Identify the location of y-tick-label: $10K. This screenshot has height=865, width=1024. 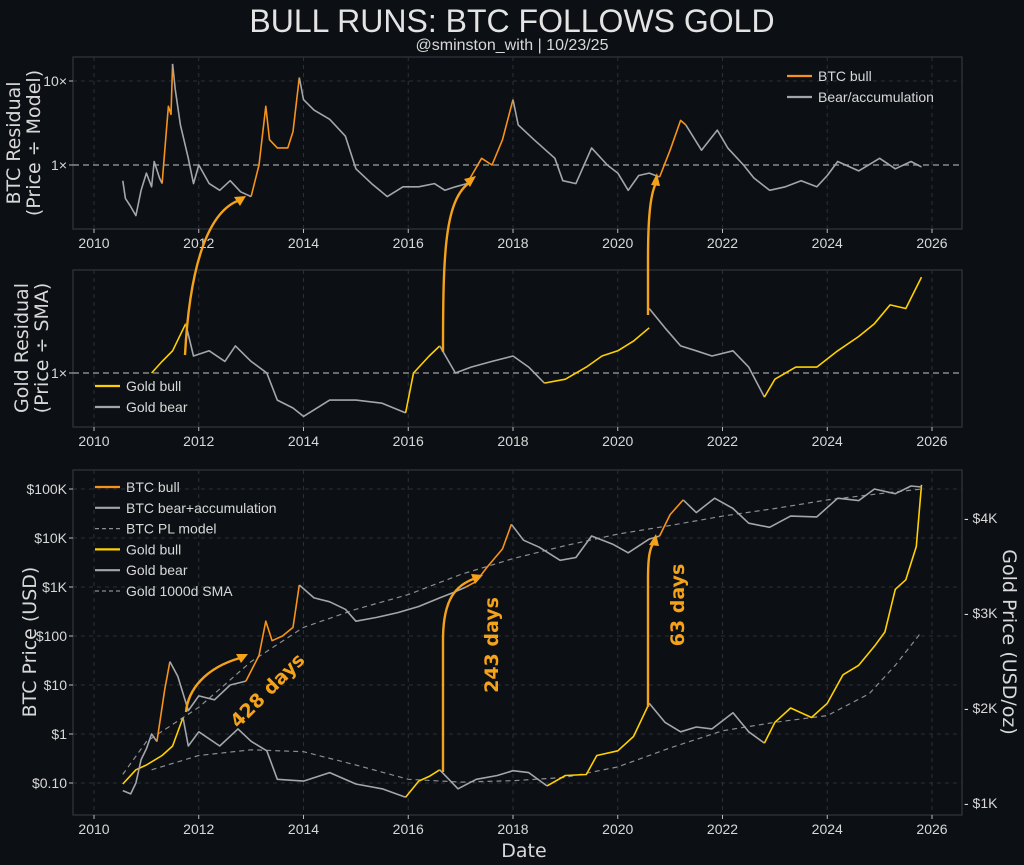
(50, 538).